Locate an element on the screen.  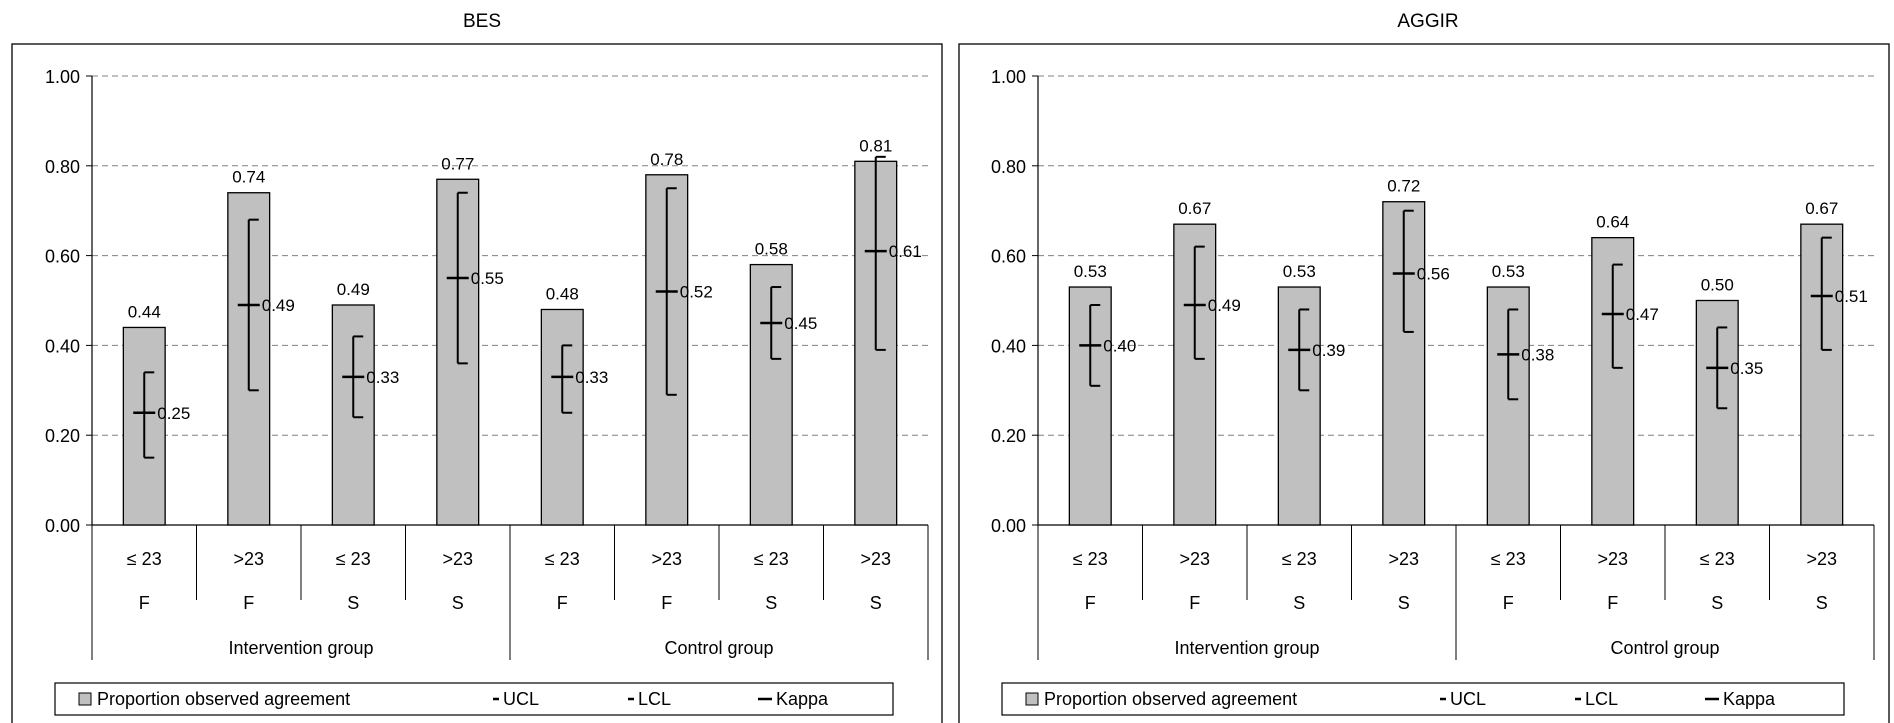
bar-value-label: 0.44 is located at coordinates (144, 311).